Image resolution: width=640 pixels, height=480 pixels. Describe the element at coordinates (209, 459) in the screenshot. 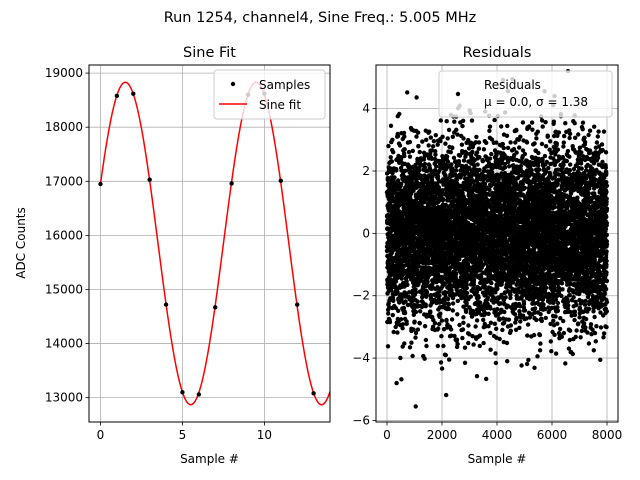

I see `sine-fit-xlabel: Sample #` at that location.